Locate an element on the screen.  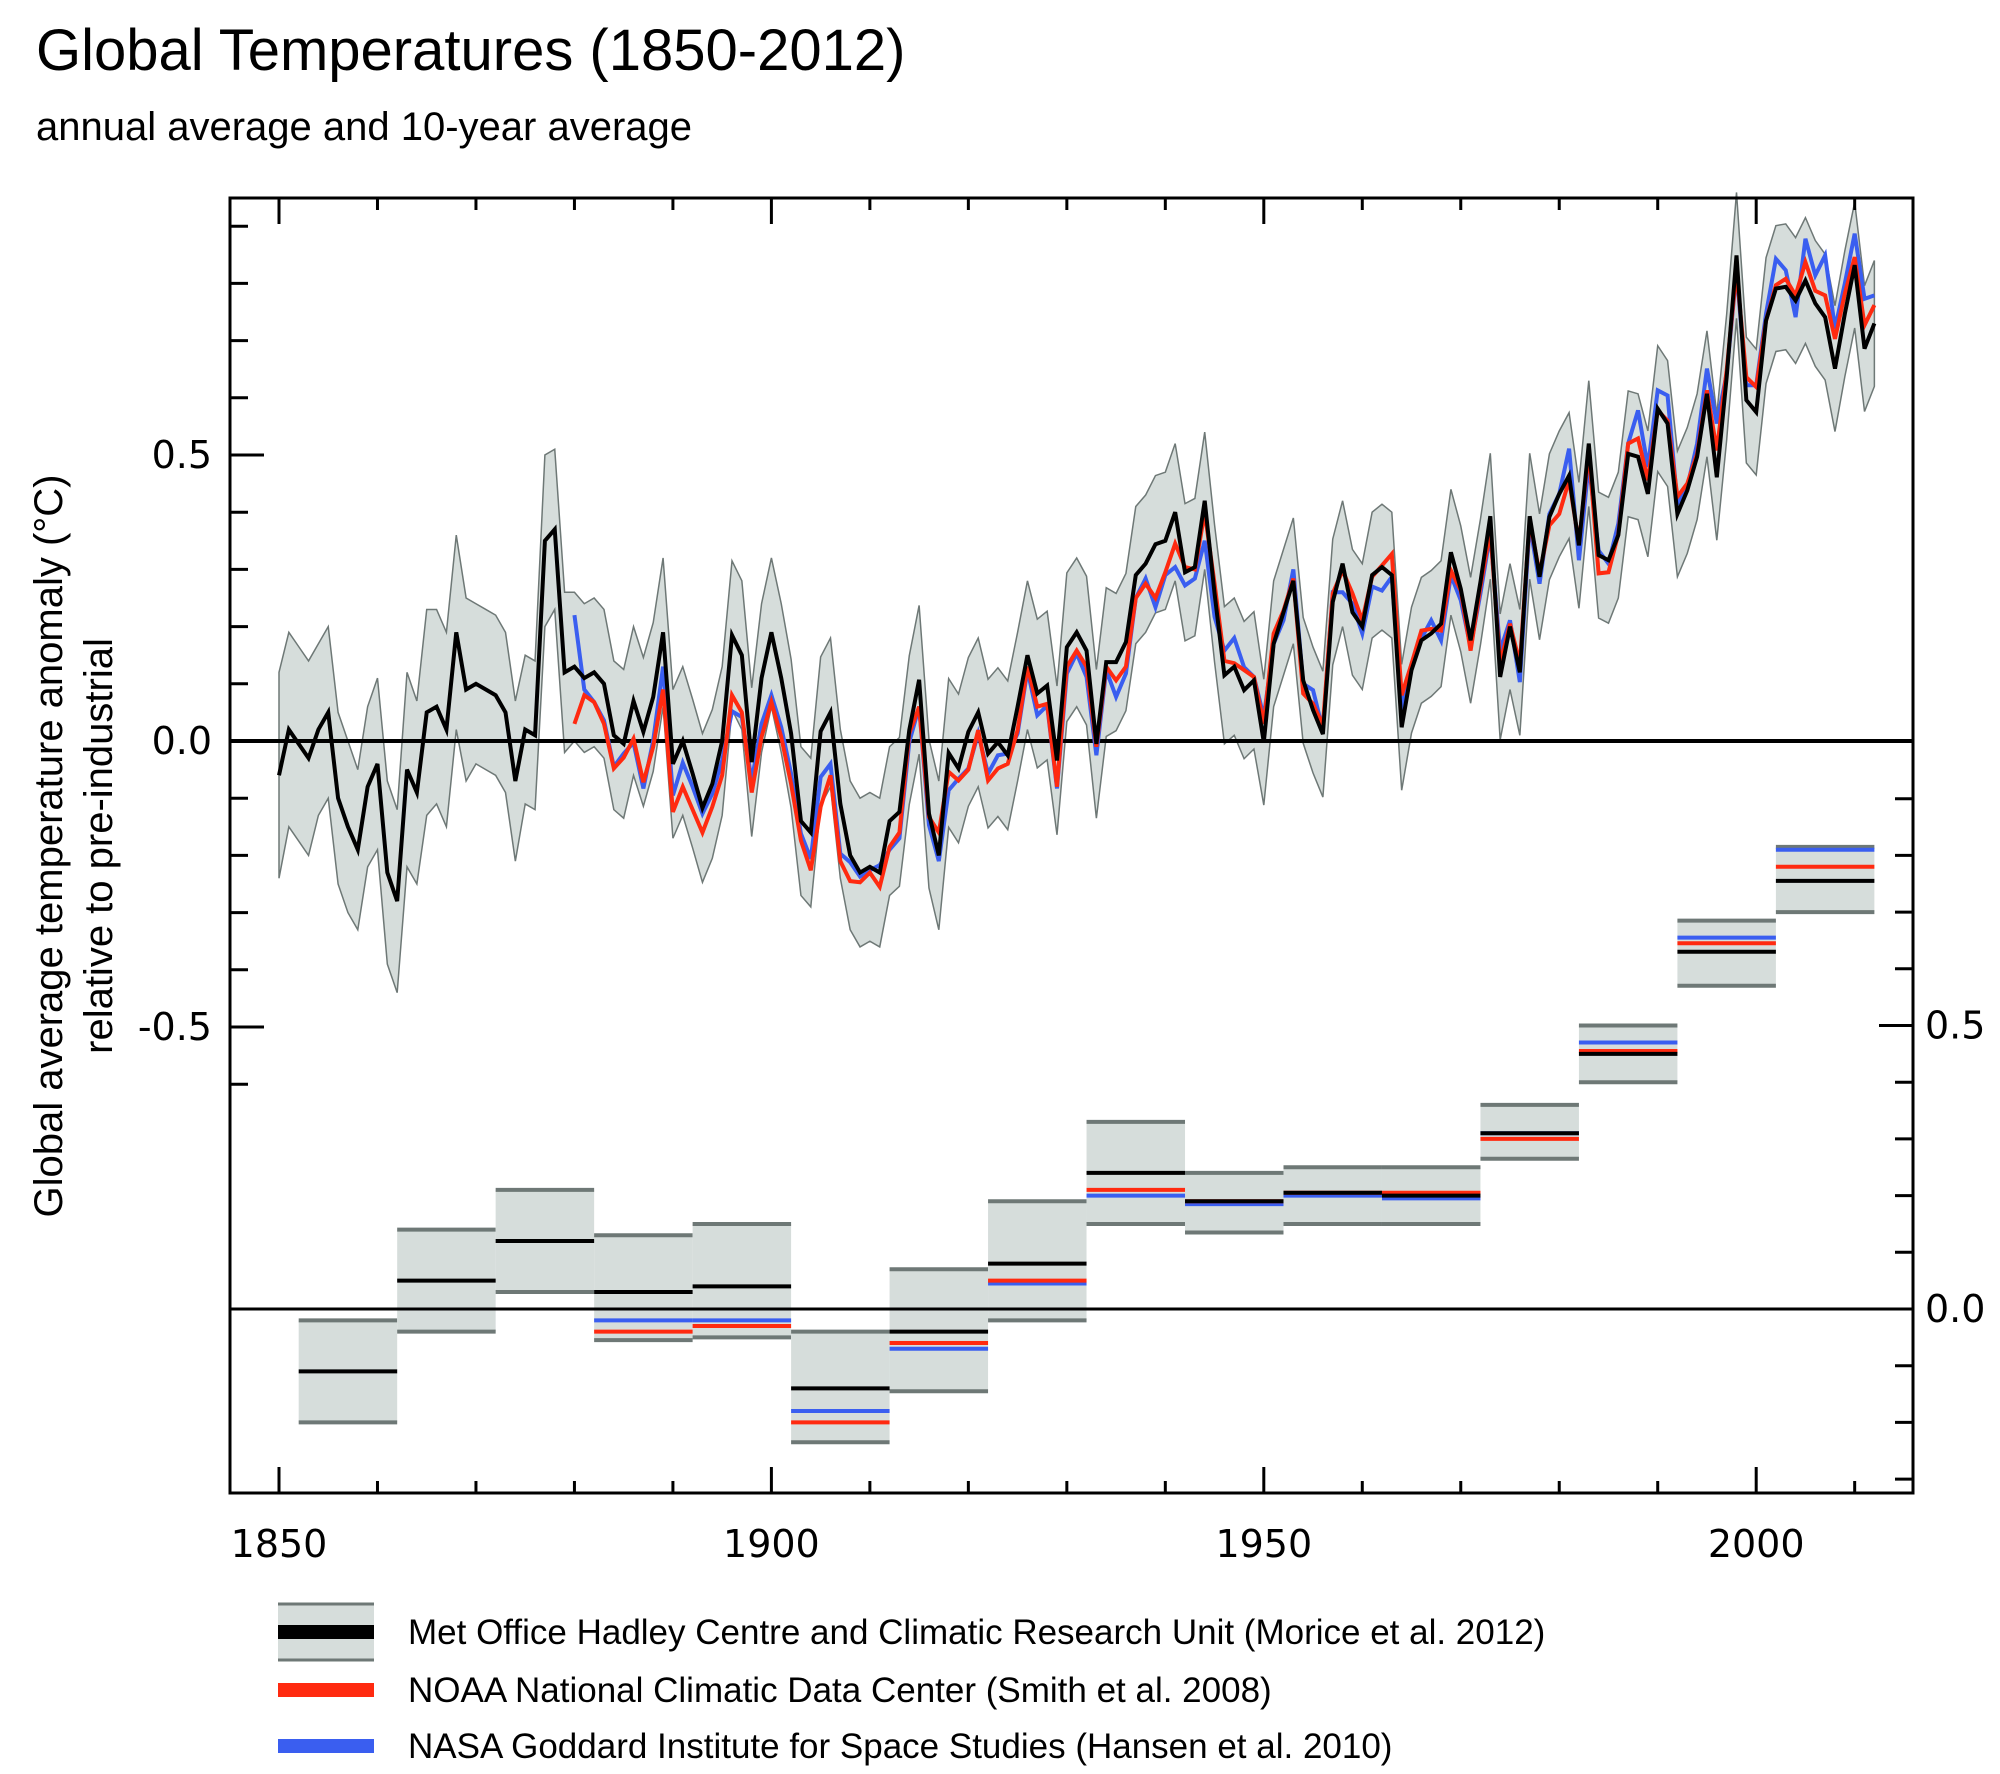
legend-swatch-noaa is located at coordinates (326, 1690).